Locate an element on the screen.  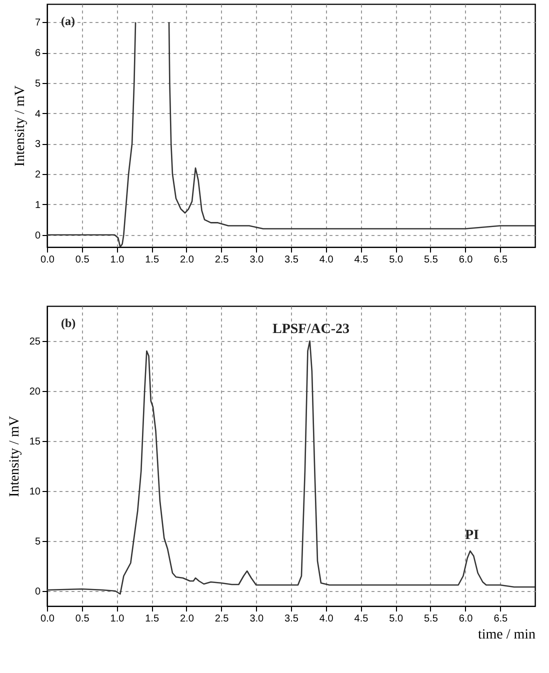
y-tick-label: 25 is located at coordinates (35, 342).